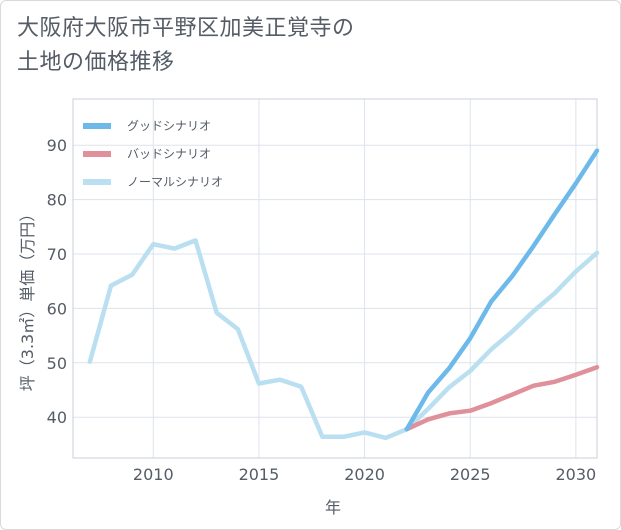 Image resolution: width=621 pixels, height=530 pixels. What do you see at coordinates (57, 254) in the screenshot?
I see `y-tick-70: 70` at bounding box center [57, 254].